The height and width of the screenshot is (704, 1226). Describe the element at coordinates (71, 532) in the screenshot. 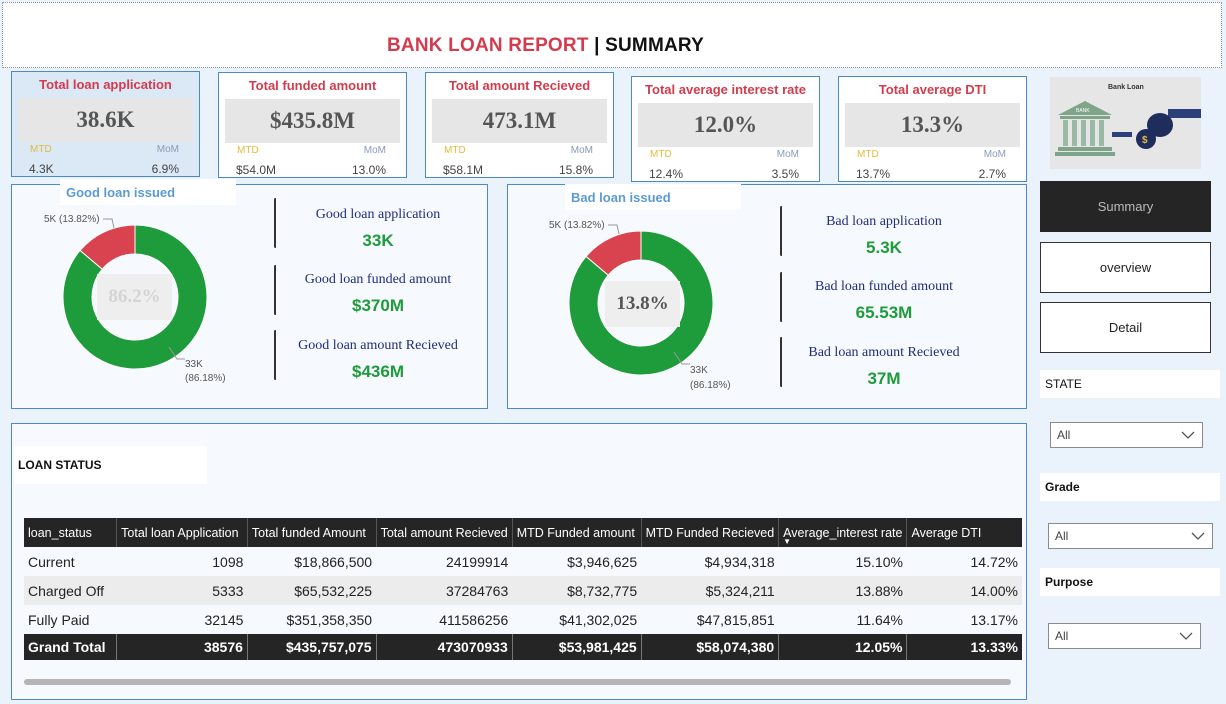

I see `column-header: loan_status` at that location.